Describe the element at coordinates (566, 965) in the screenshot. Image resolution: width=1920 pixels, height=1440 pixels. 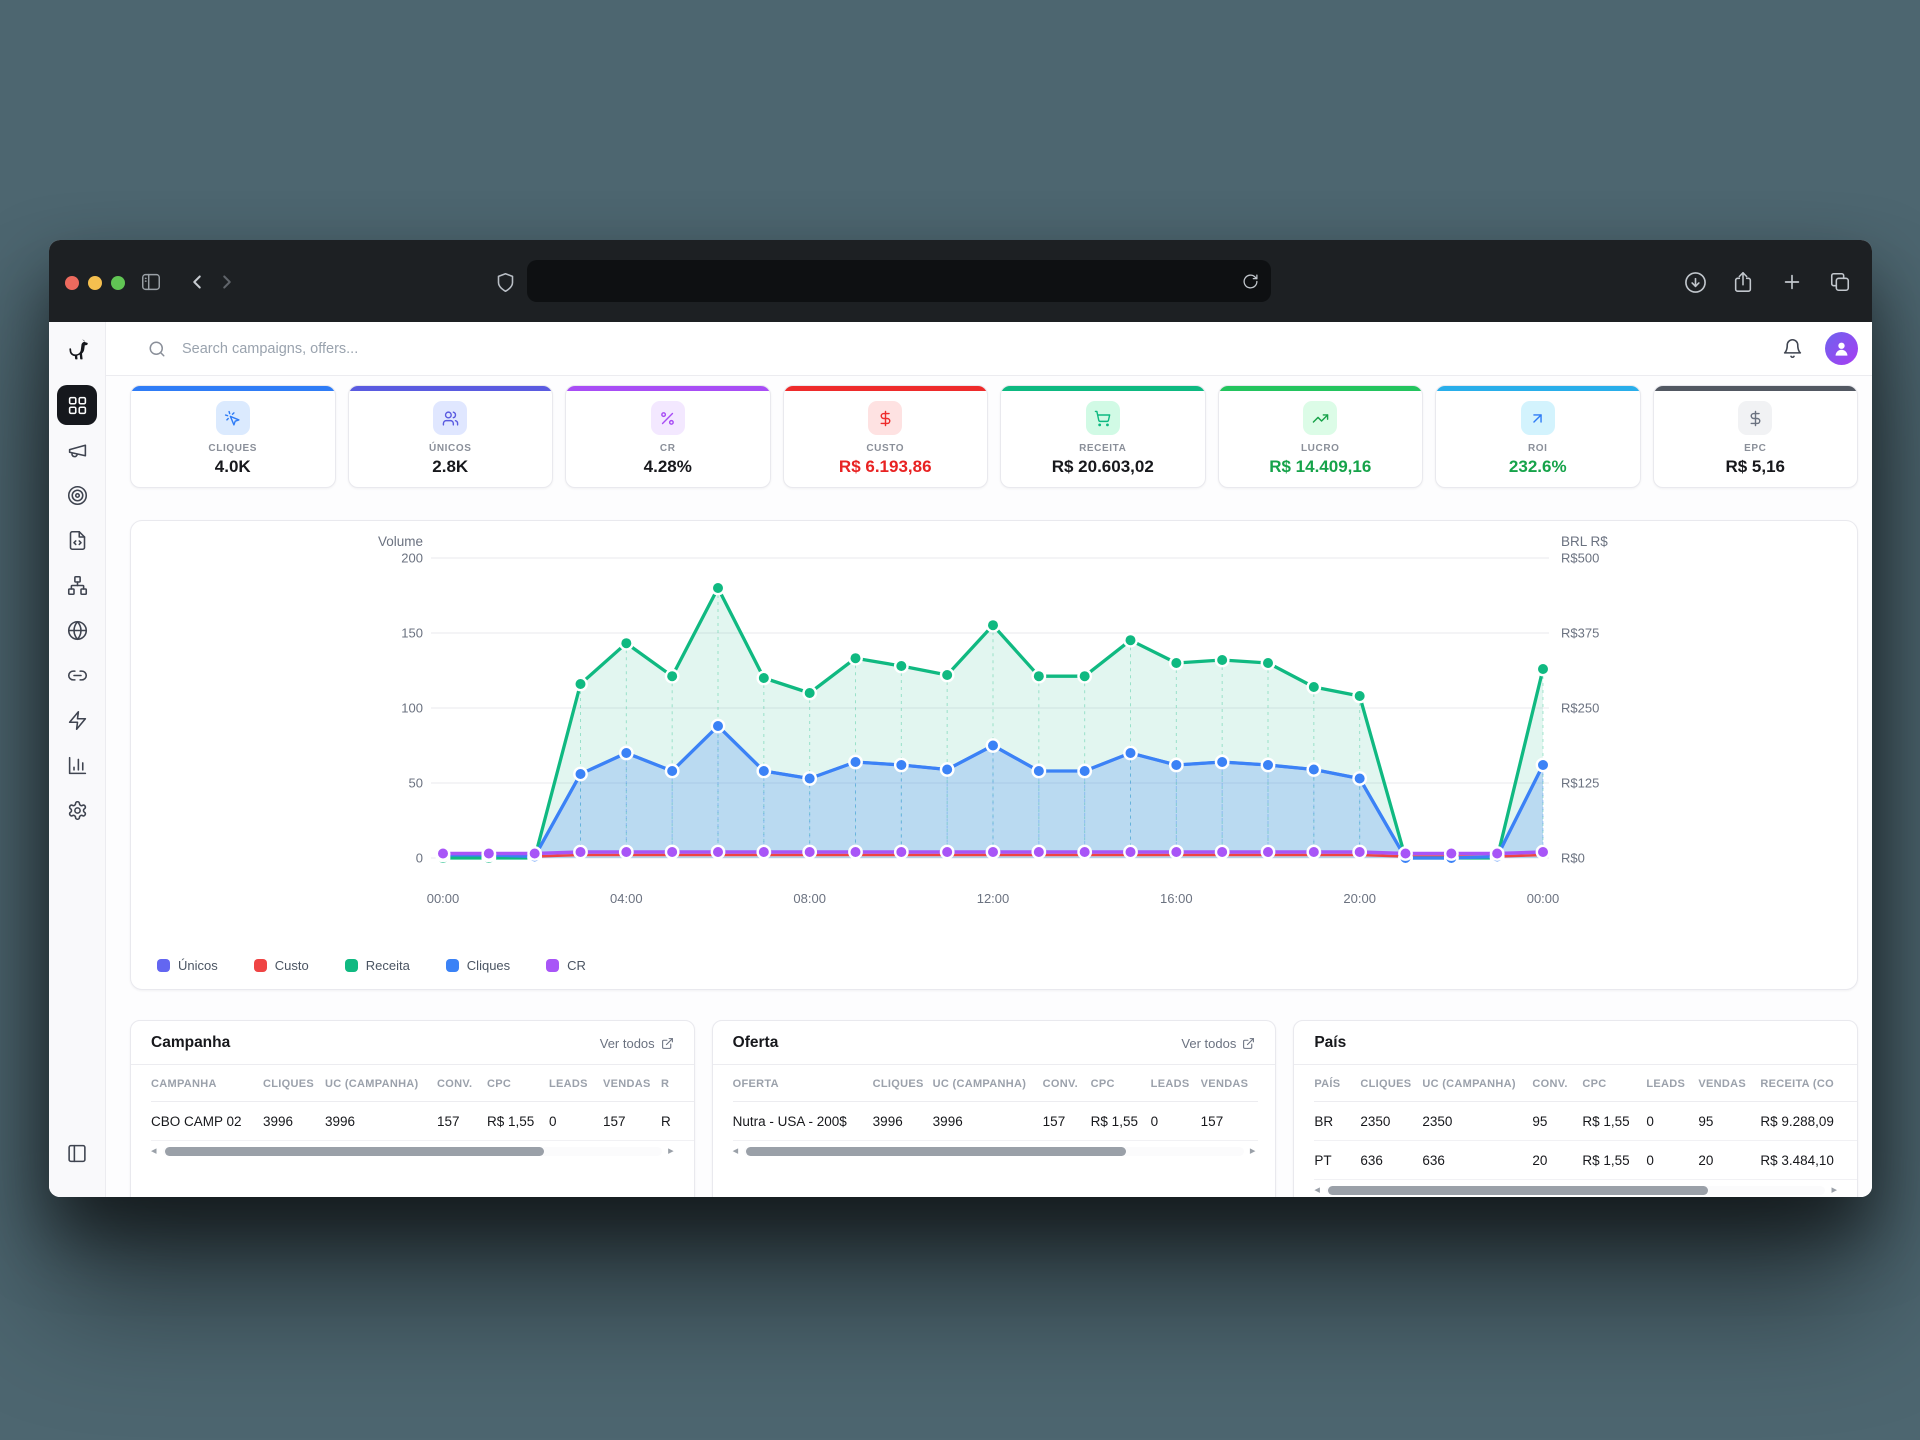
I see `legend-item-cr: CR` at that location.